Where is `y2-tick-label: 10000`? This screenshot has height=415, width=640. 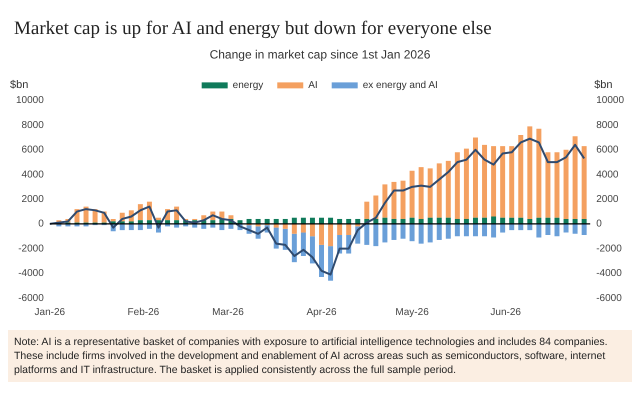 y2-tick-label: 10000 is located at coordinates (610, 100).